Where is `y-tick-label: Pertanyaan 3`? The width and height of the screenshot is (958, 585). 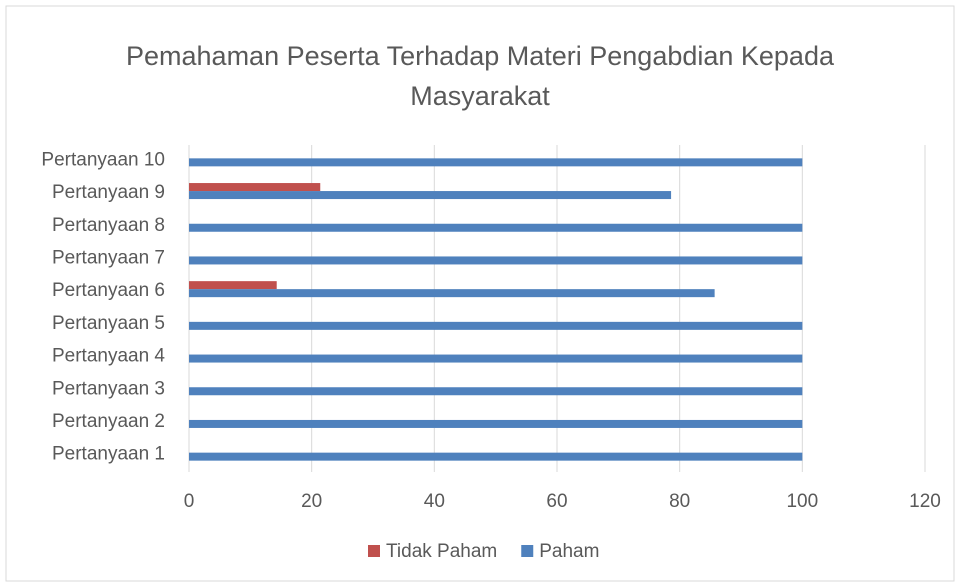 y-tick-label: Pertanyaan 3 is located at coordinates (108, 388).